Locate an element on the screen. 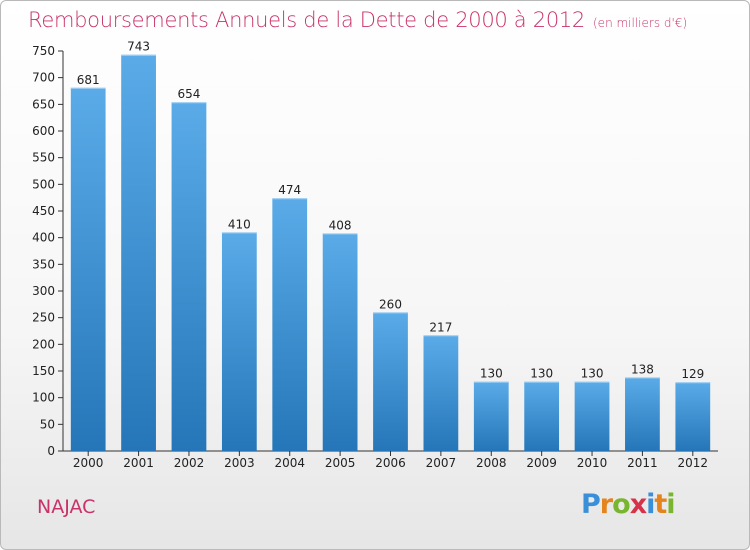 The width and height of the screenshot is (750, 550). town-name: NAJAC is located at coordinates (66, 507).